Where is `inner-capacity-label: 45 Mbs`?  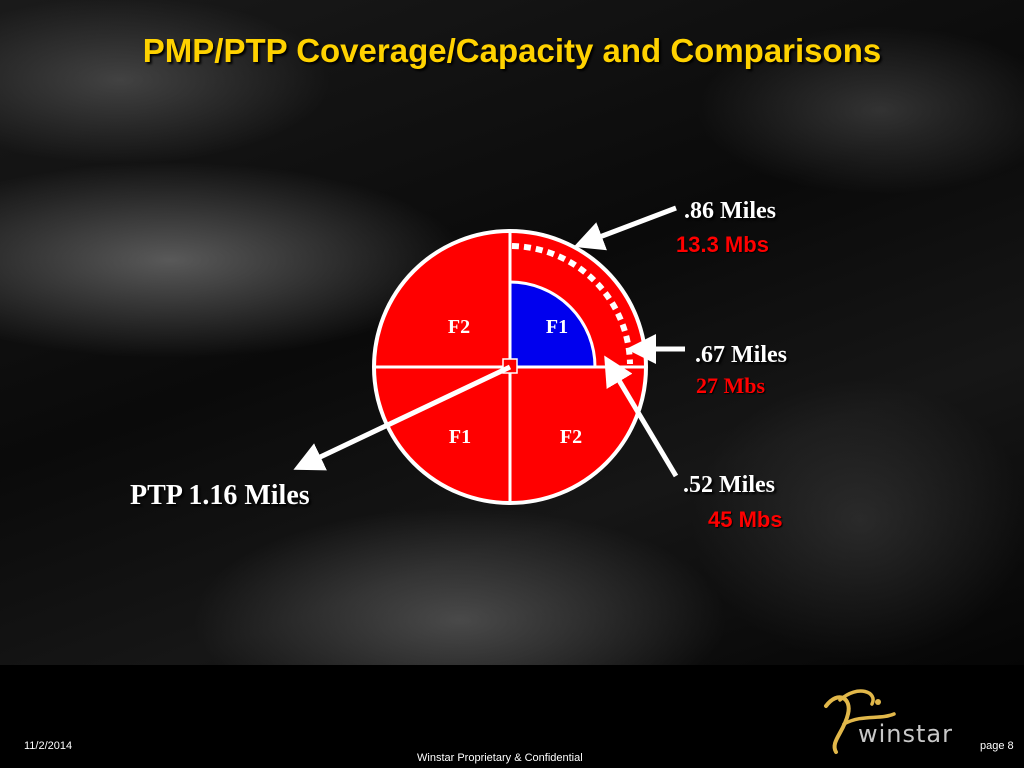 inner-capacity-label: 45 Mbs is located at coordinates (745, 519).